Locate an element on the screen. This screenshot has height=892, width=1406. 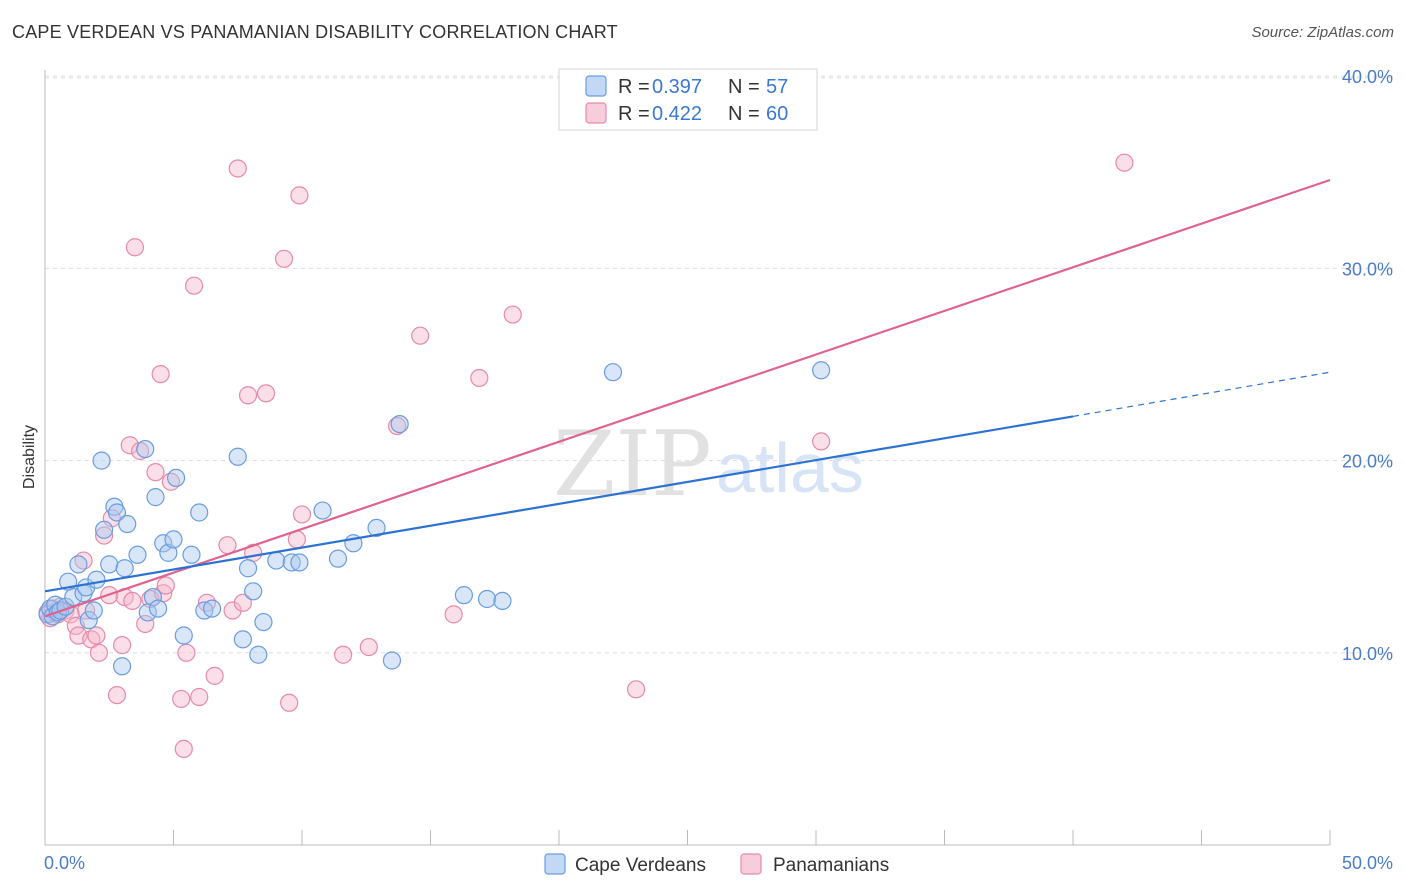
legend-n-value-blue: 57 is located at coordinates (777, 87).